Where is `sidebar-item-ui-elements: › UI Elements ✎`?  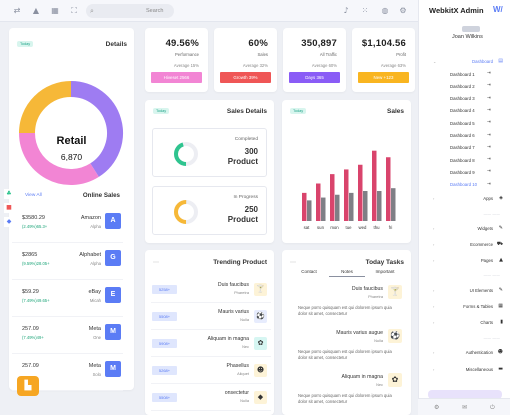 sidebar-item-ui-elements: › UI Elements ✎ is located at coordinates (468, 290).